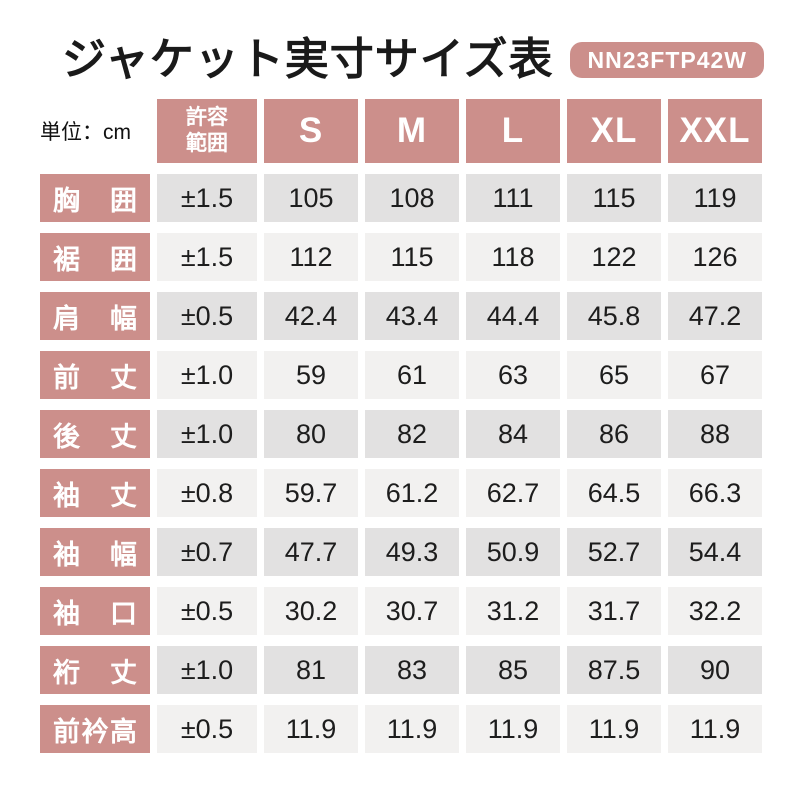 Image resolution: width=800 pixels, height=800 pixels. I want to click on size-value-cell: 52.7, so click(614, 552).